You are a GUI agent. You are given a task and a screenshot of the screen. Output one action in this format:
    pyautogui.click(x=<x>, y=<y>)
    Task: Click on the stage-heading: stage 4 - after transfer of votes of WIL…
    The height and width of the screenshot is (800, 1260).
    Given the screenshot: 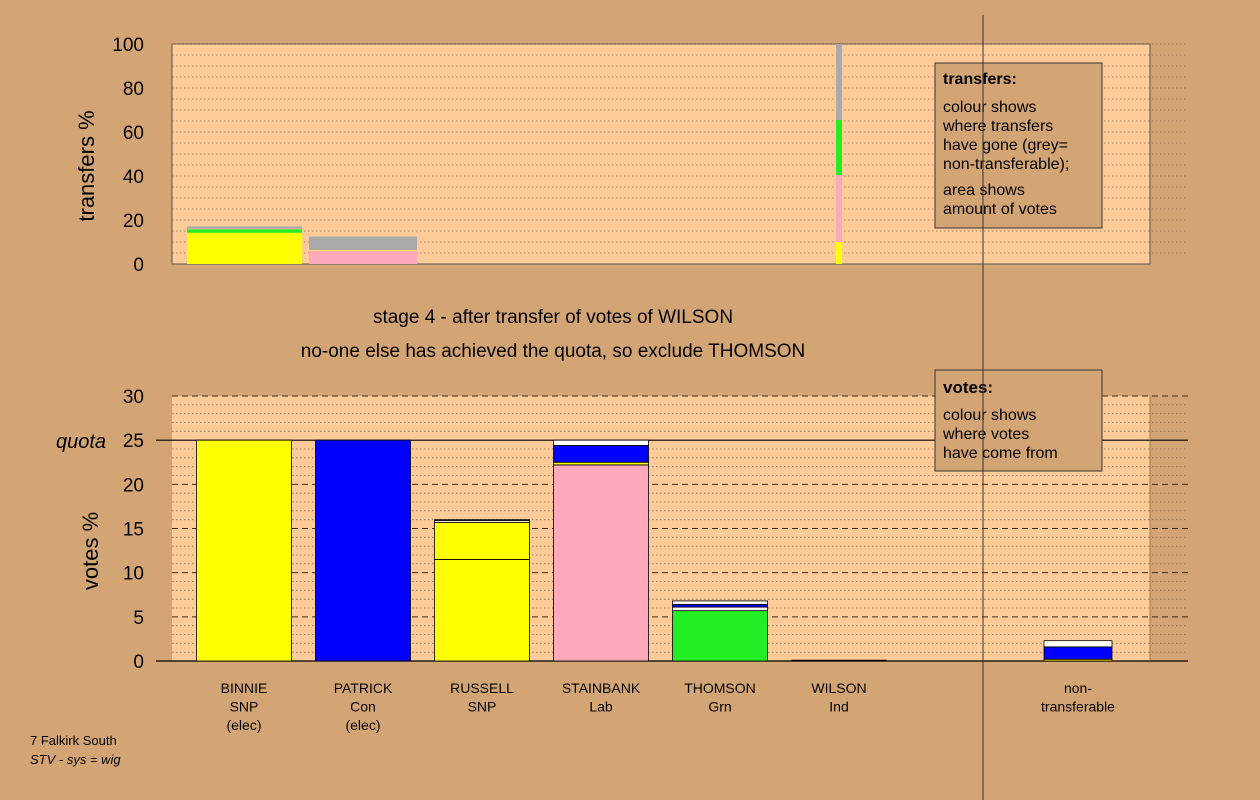 What is the action you would take?
    pyautogui.click(x=553, y=317)
    